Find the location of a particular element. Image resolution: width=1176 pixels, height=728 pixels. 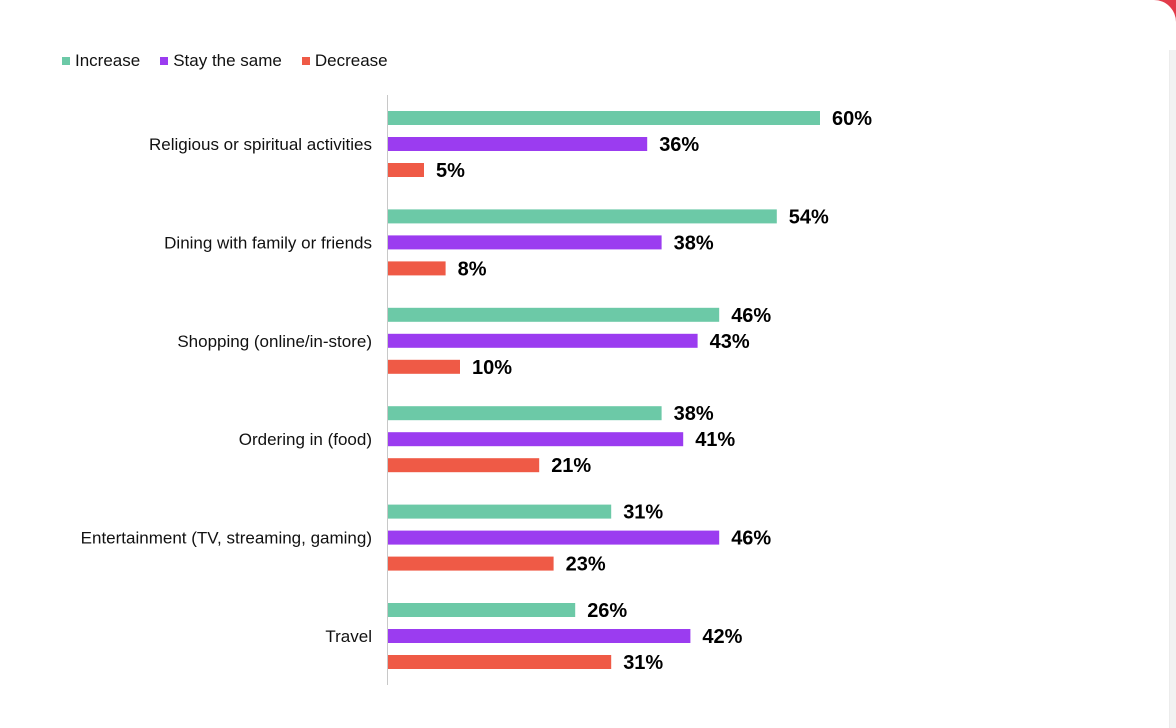

data-label-shopping-online-in-store-decrease: 10% is located at coordinates (492, 368).